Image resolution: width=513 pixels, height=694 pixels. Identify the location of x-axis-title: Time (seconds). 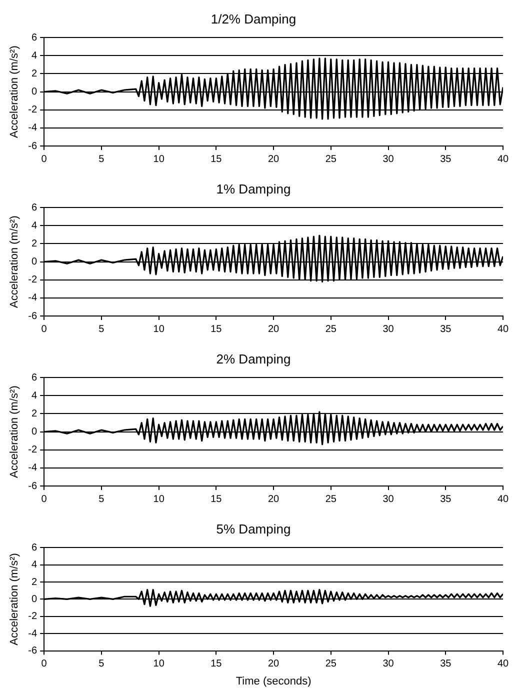
(274, 681).